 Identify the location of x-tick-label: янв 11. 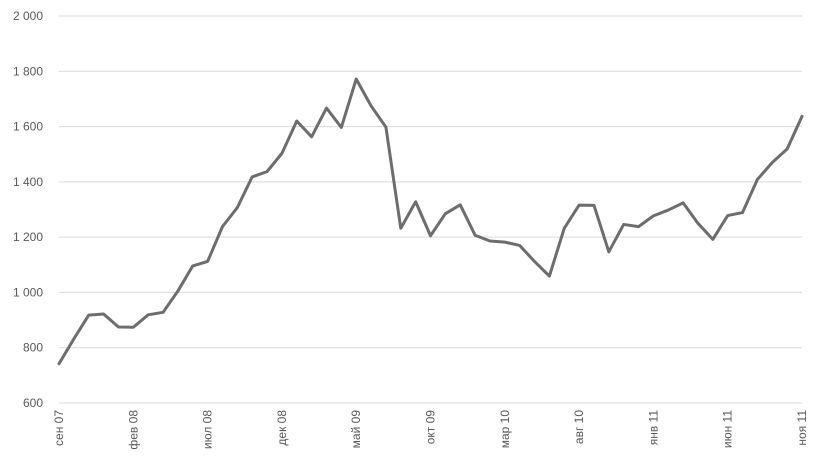
(653, 428).